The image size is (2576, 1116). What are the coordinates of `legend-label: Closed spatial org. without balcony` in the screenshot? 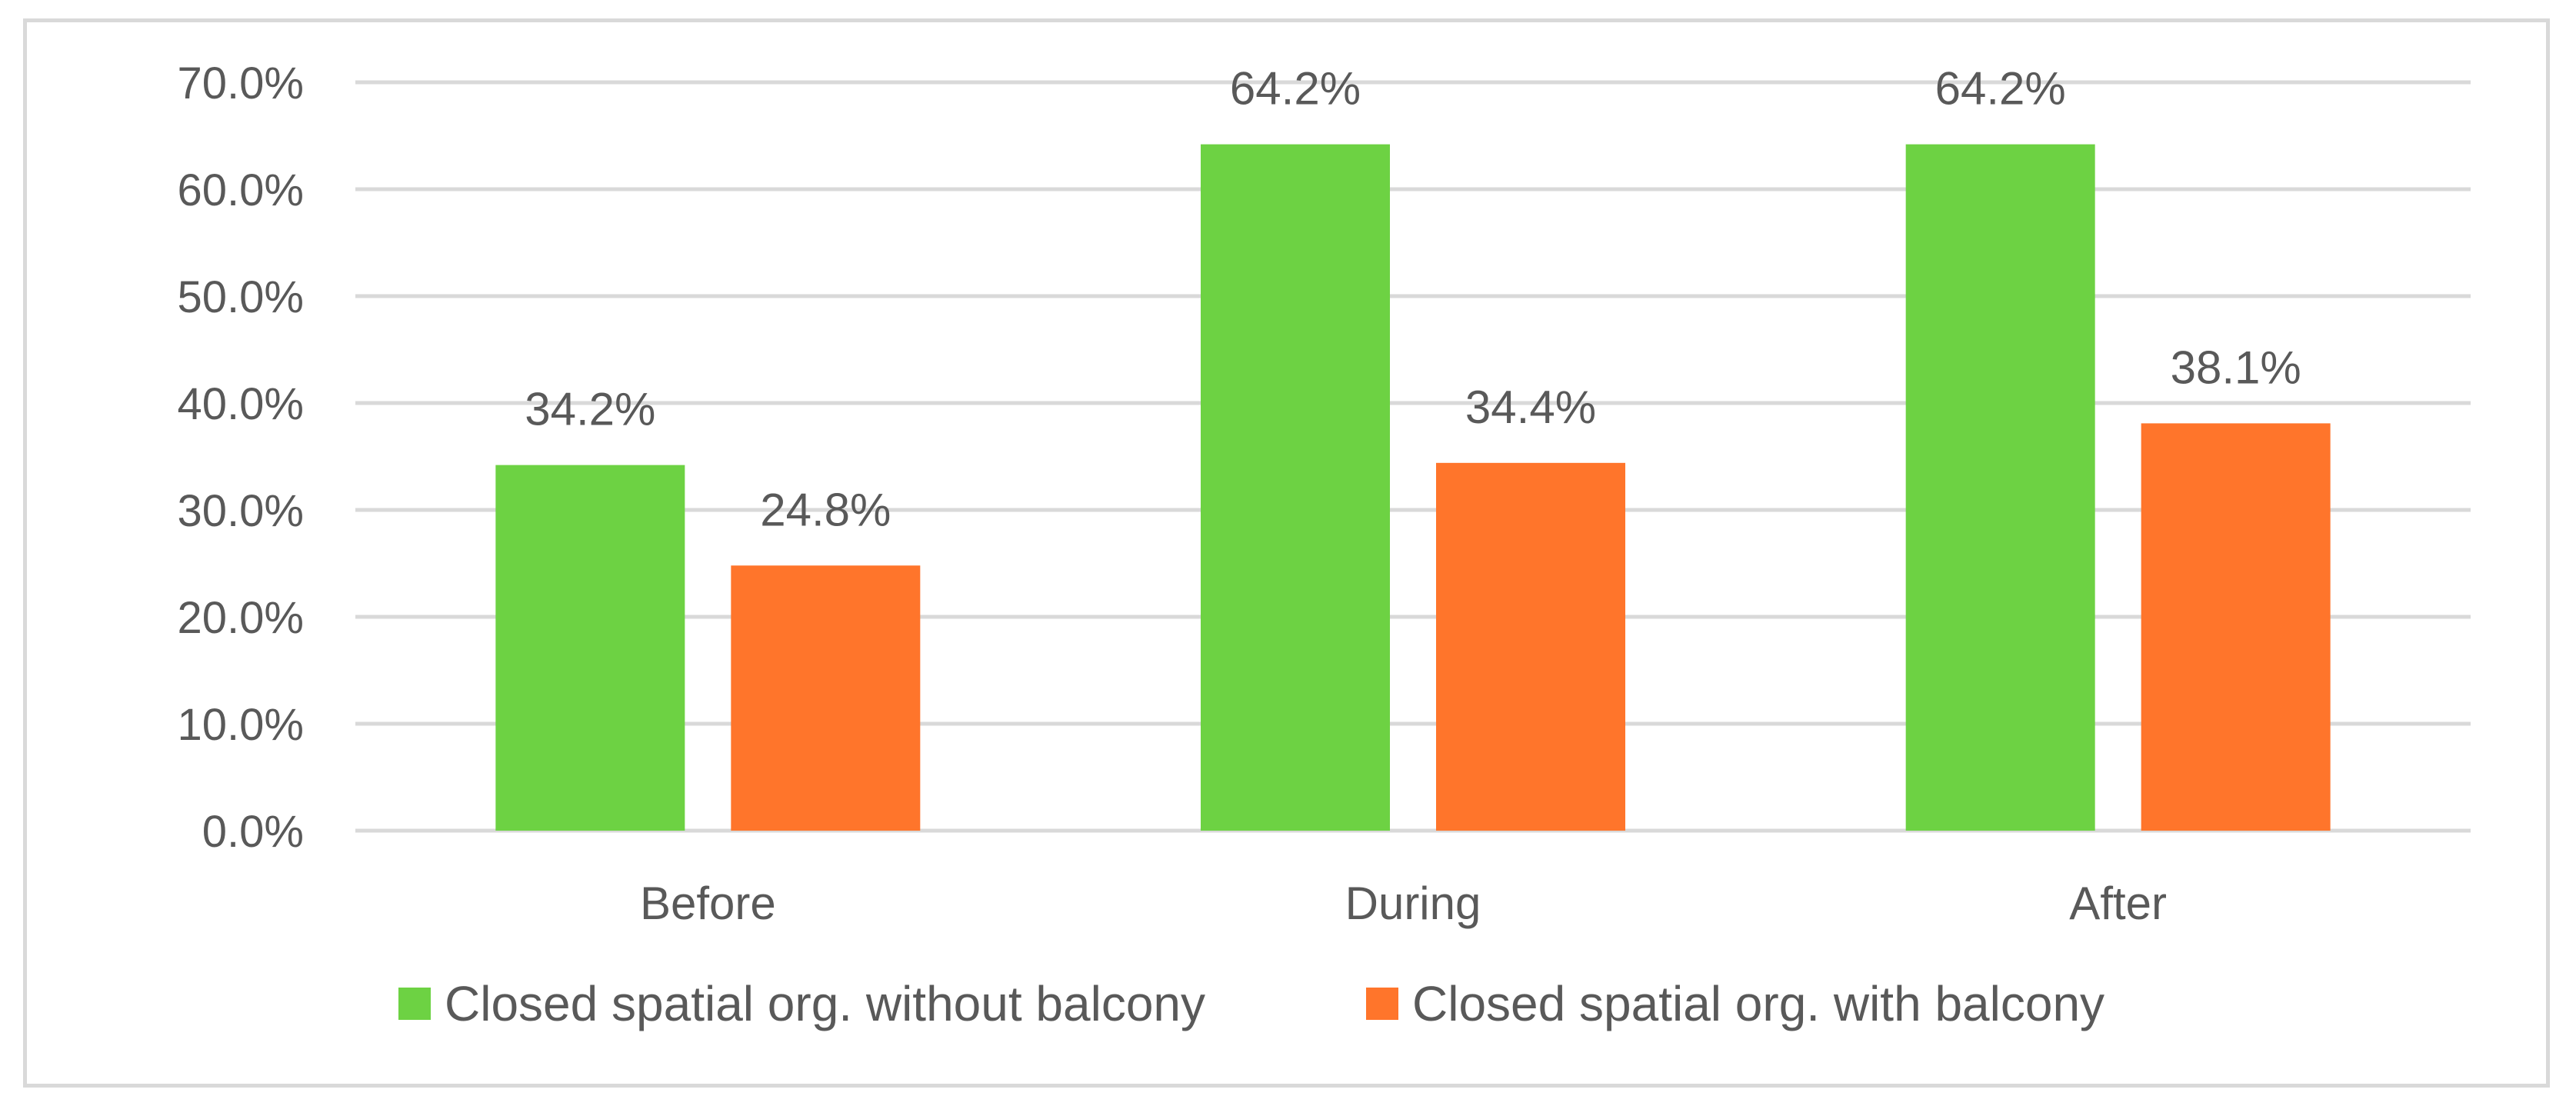 It's located at (825, 1004).